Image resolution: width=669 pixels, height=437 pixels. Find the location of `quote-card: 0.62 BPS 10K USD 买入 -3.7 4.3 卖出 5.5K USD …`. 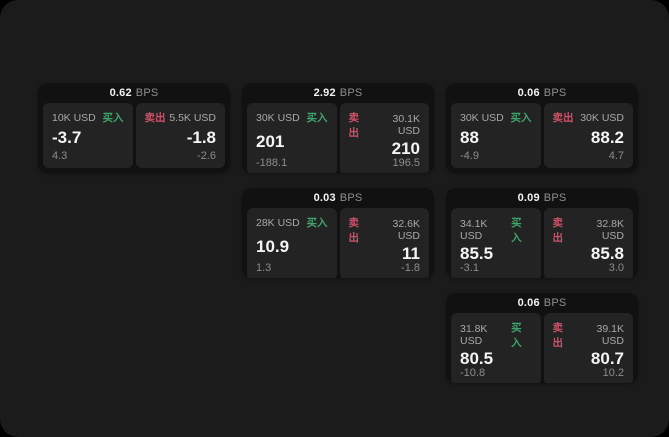

quote-card: 0.62 BPS 10K USD 买入 -3.7 4.3 卖出 5.5K USD … is located at coordinates (134, 128).